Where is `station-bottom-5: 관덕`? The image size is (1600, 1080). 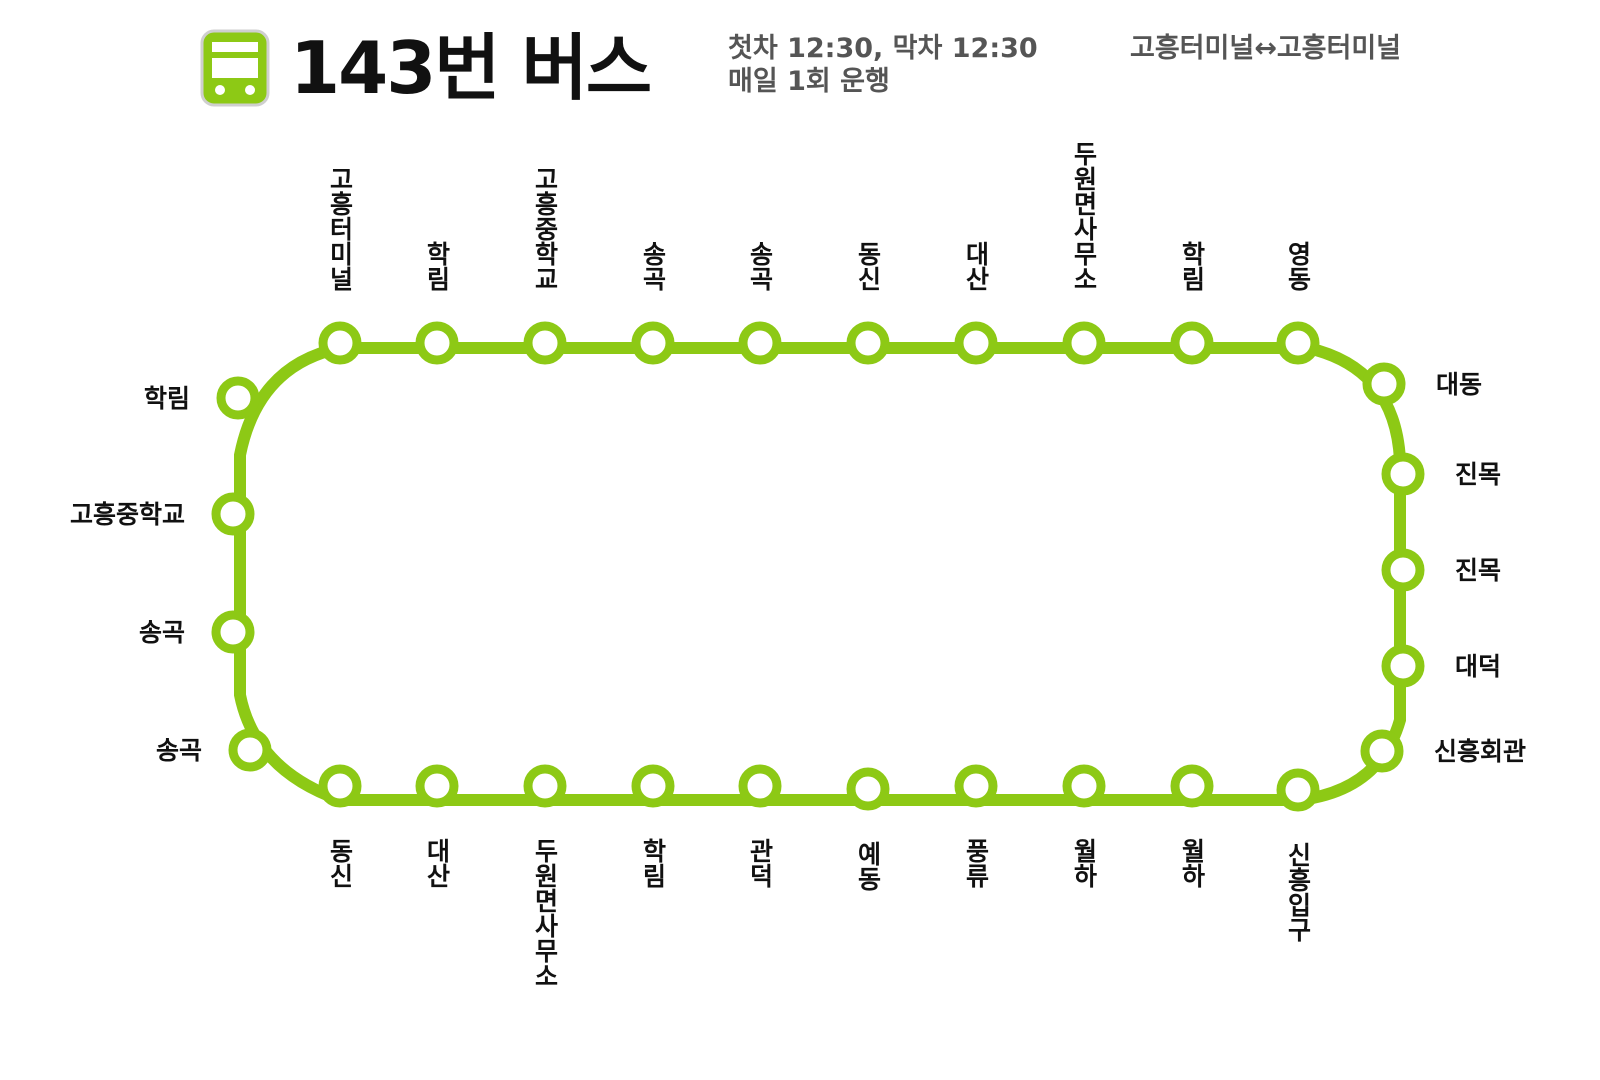
station-bottom-5: 관덕 is located at coordinates (760, 826).